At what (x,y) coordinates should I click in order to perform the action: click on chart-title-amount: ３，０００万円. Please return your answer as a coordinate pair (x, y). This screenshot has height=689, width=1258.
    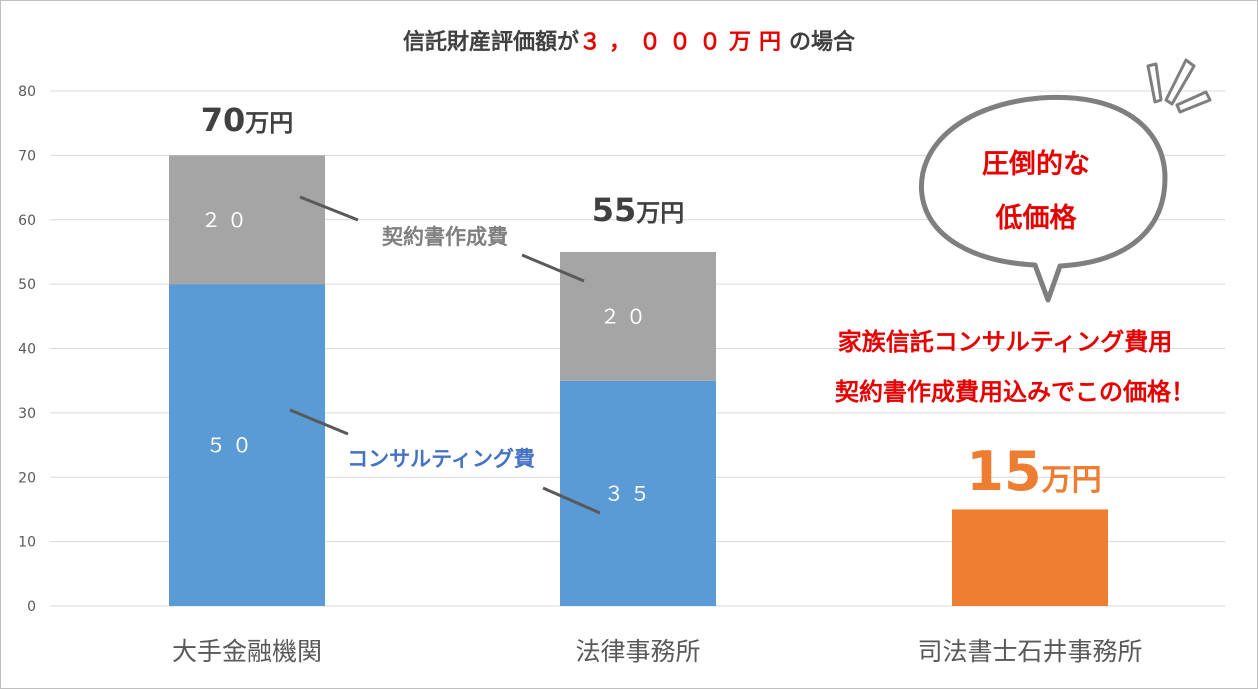
    Looking at the image, I should click on (683, 42).